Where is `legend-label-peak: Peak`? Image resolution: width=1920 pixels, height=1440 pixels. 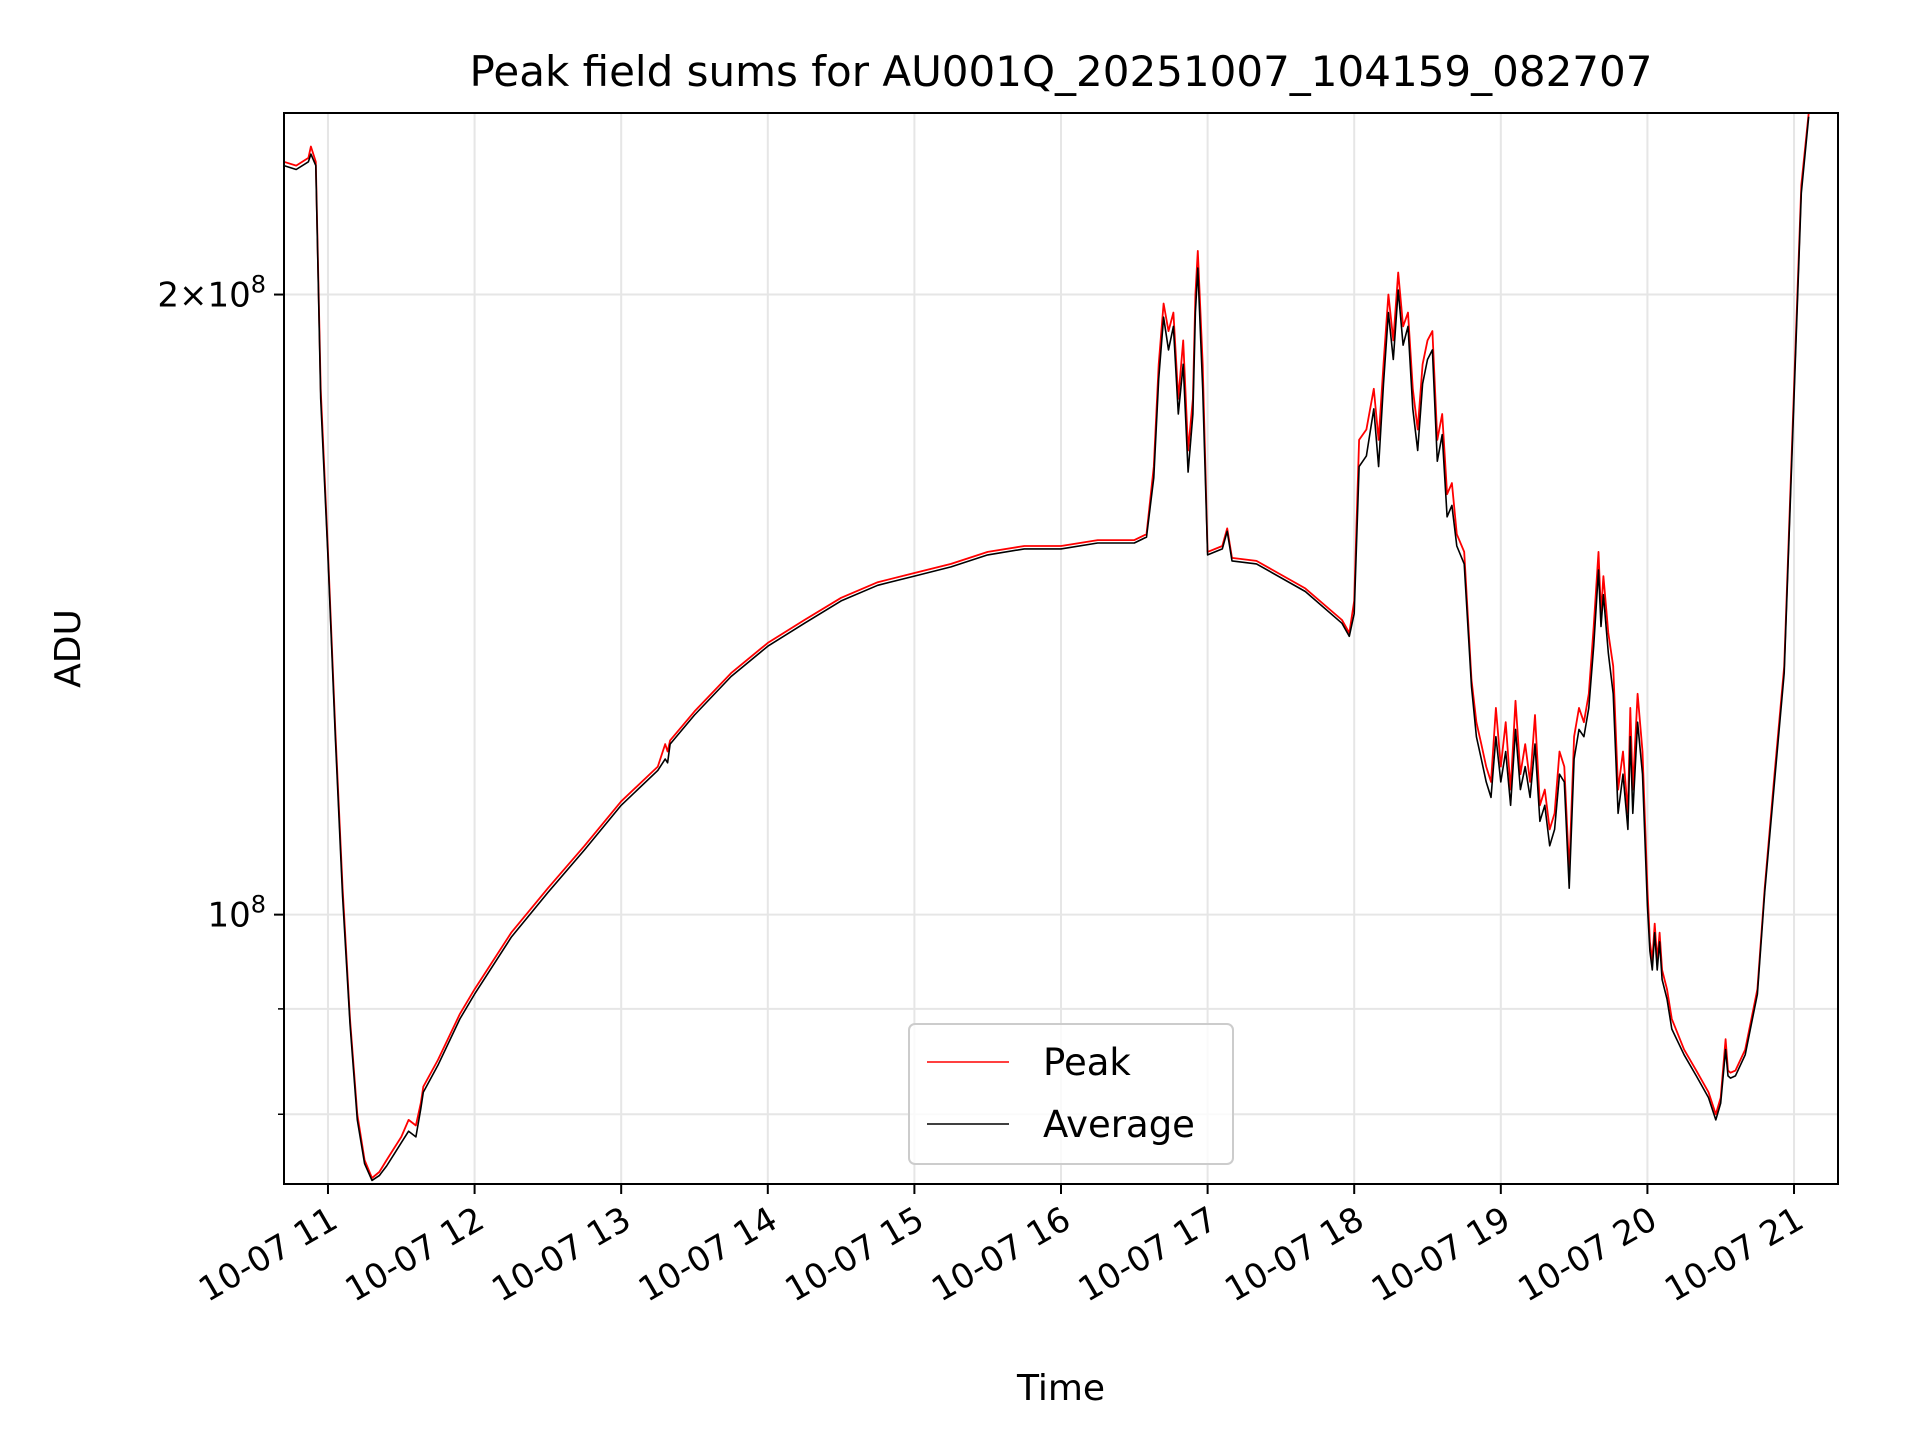 legend-label-peak: Peak is located at coordinates (1087, 1062).